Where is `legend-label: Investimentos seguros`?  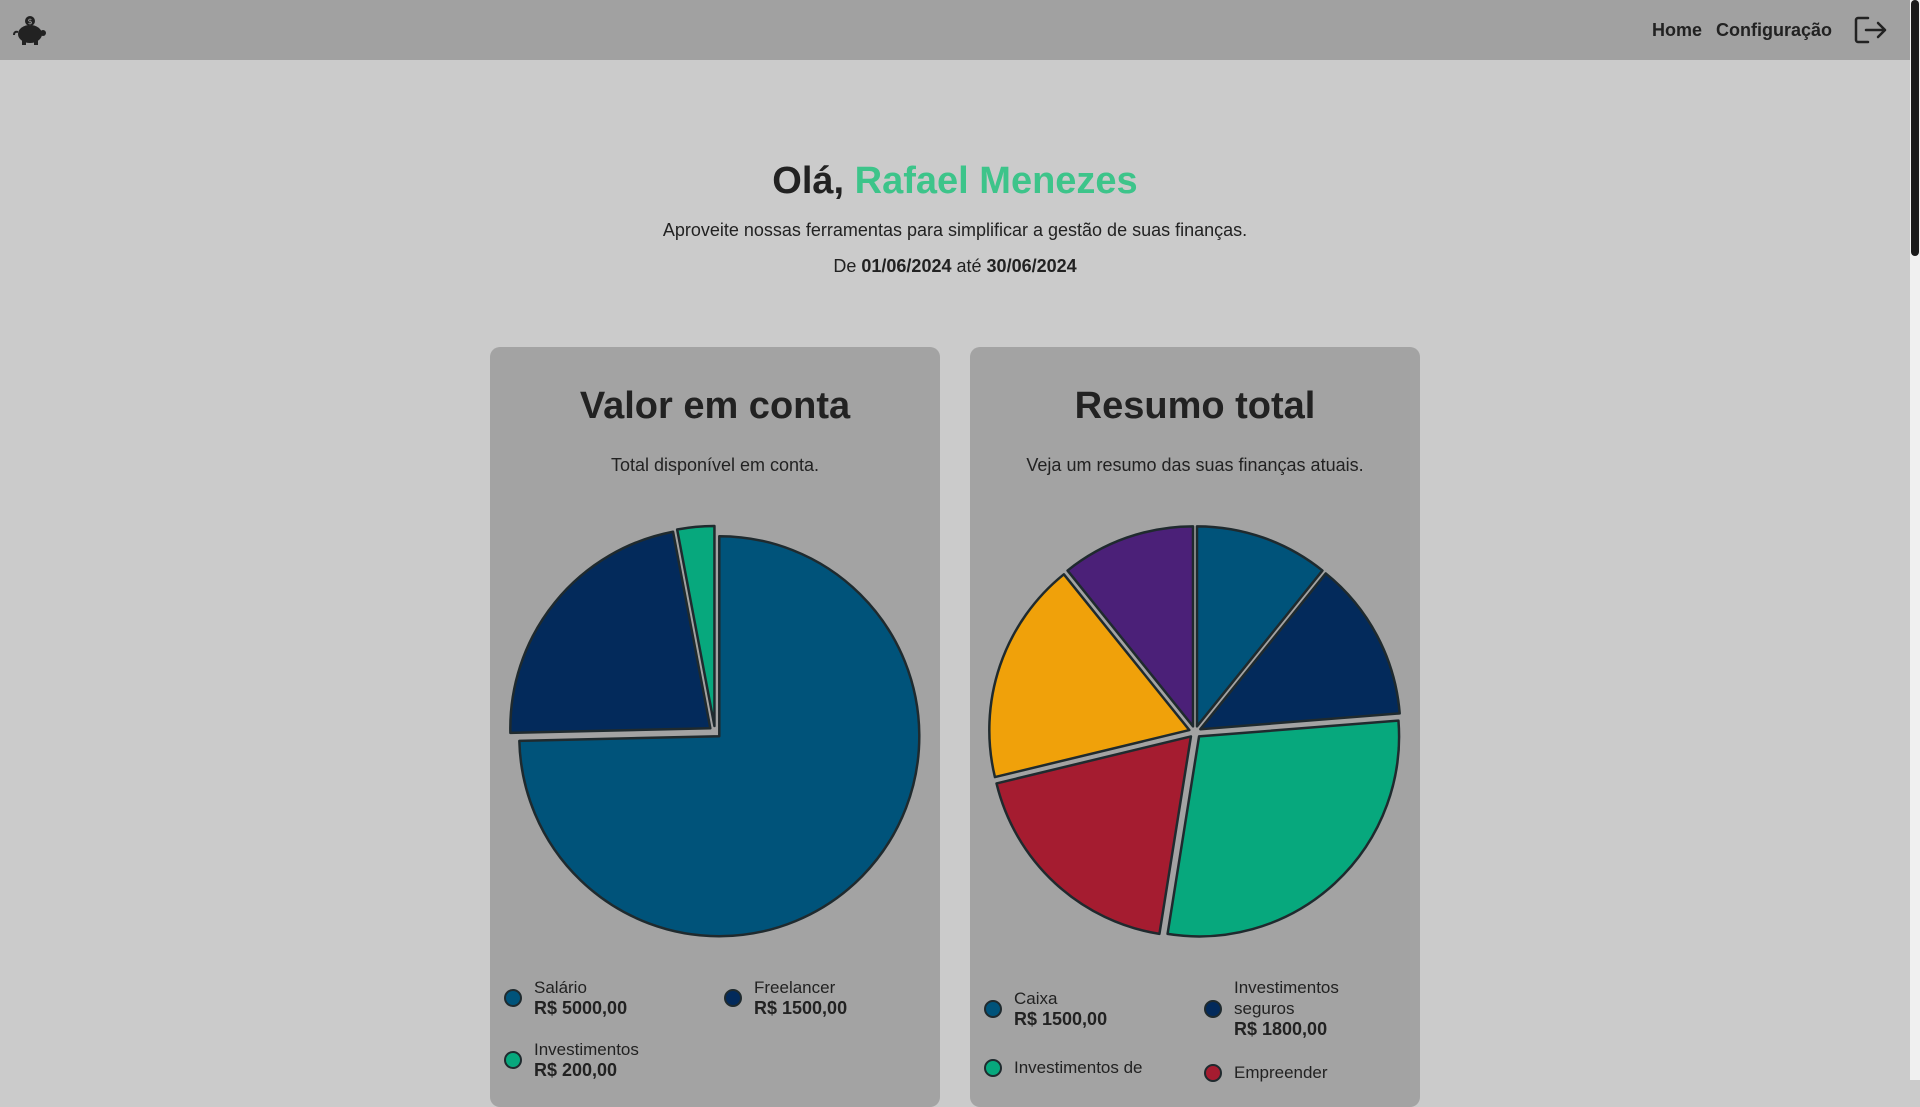
legend-label: Investimentos seguros is located at coordinates (1286, 998).